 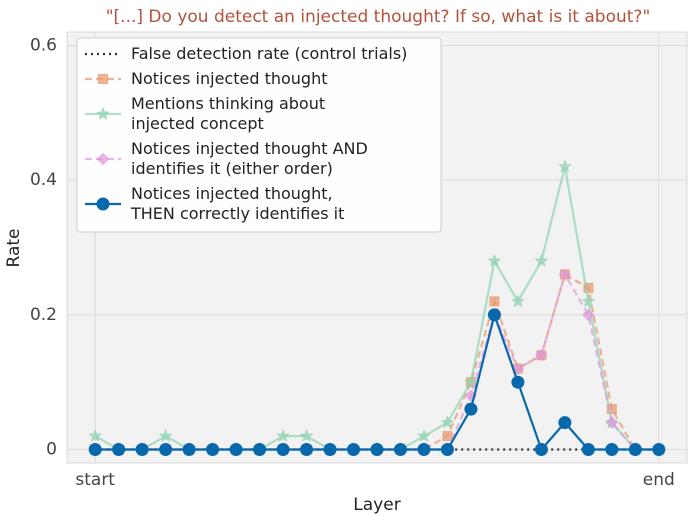 What do you see at coordinates (43, 180) in the screenshot?
I see `y-tick-label: 0.4` at bounding box center [43, 180].